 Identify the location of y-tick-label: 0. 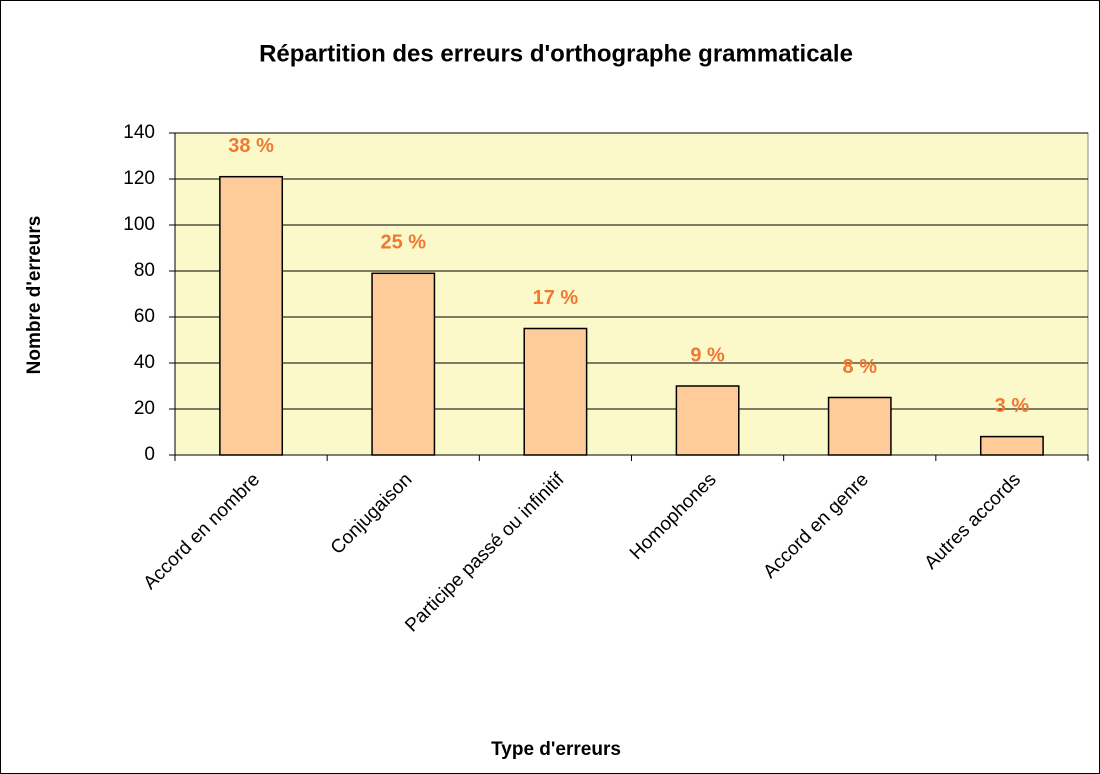
(149, 454).